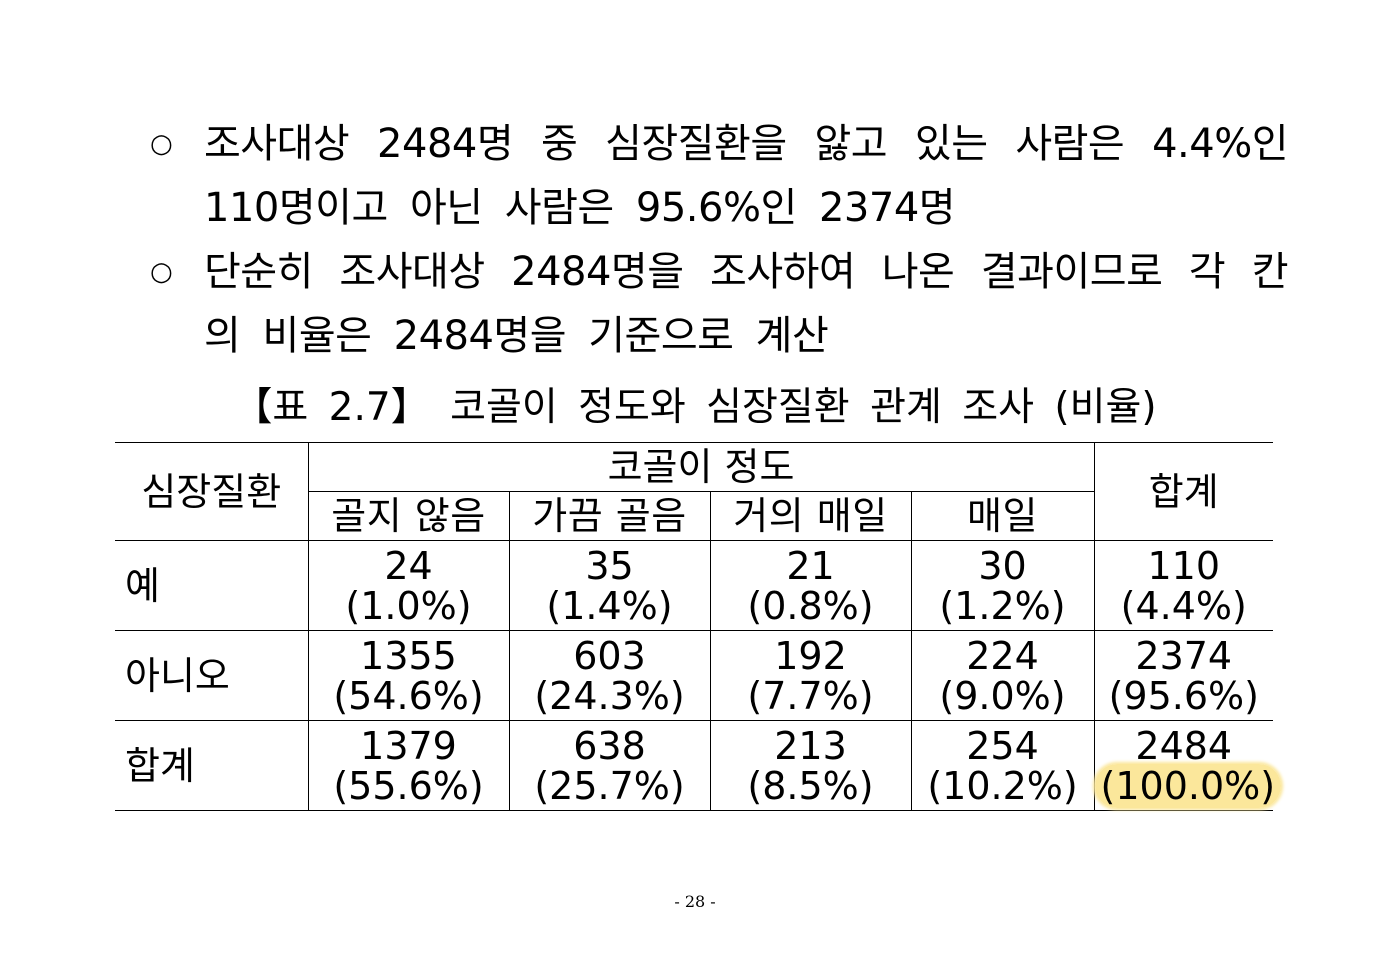 The image size is (1390, 966). I want to click on table-cell: 110 (4.4%), so click(1183, 585).